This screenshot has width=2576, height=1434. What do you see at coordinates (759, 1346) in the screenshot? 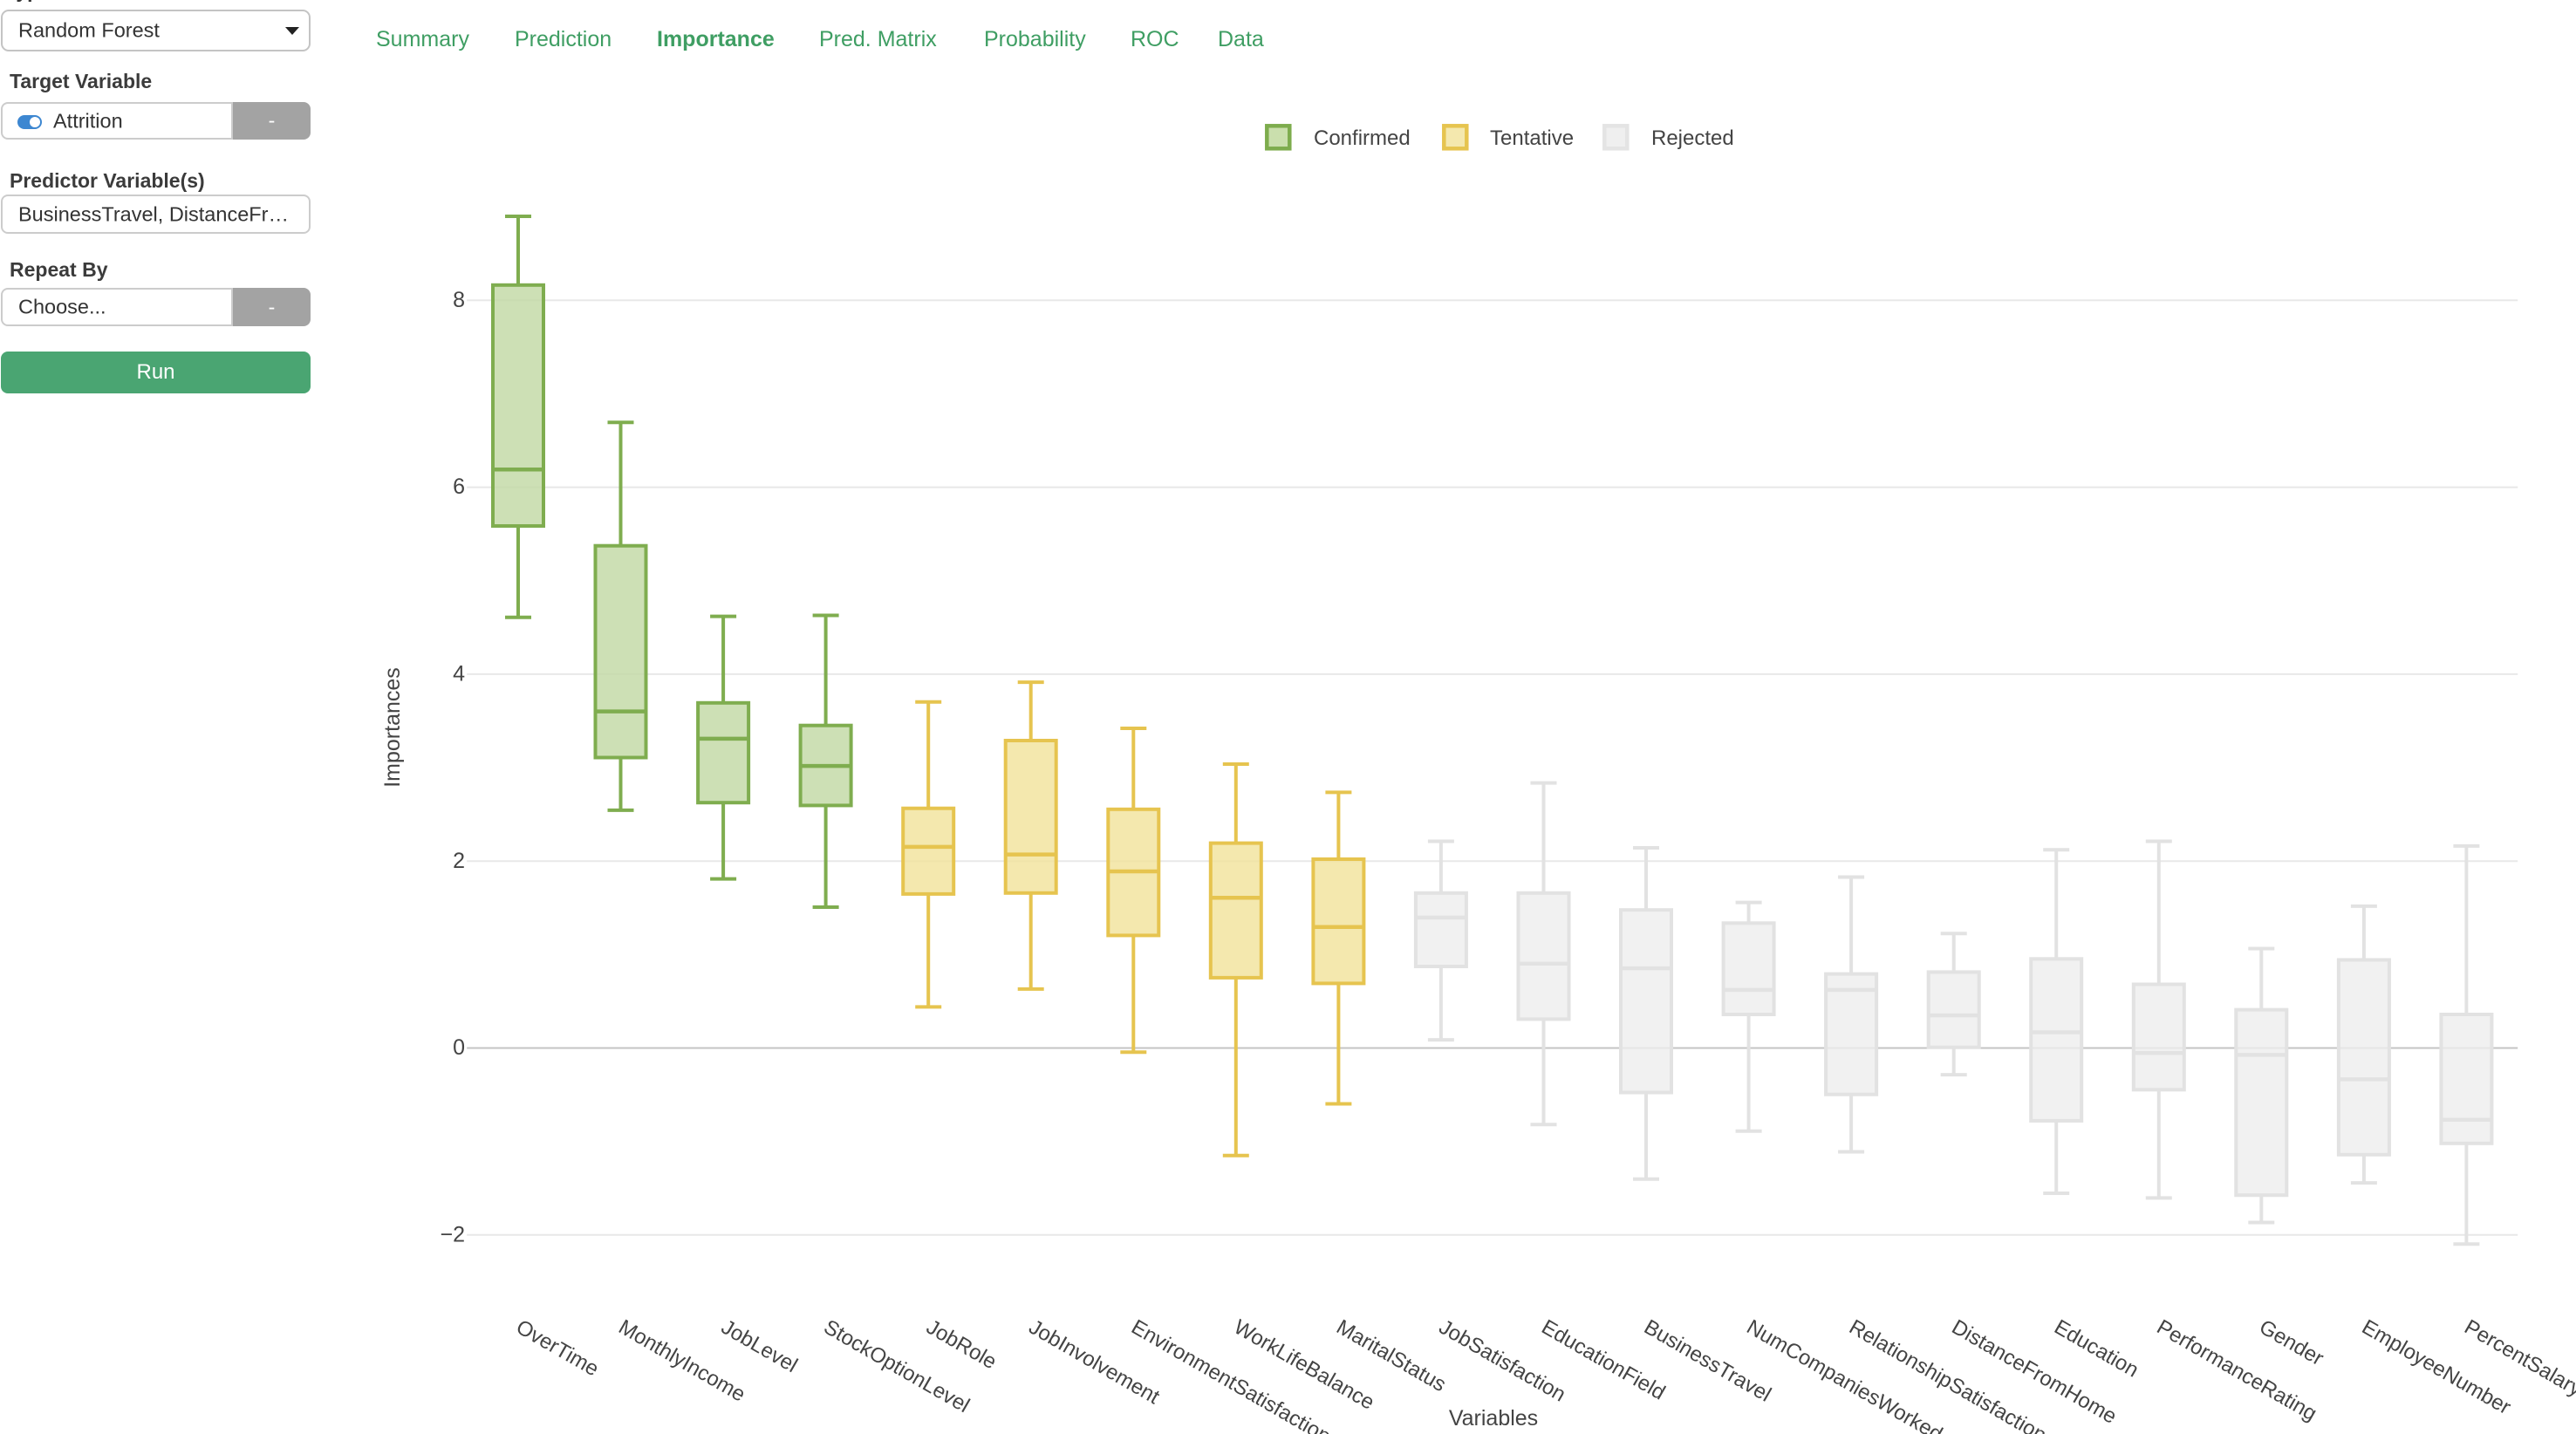
I see `svg-text: JobLevel` at bounding box center [759, 1346].